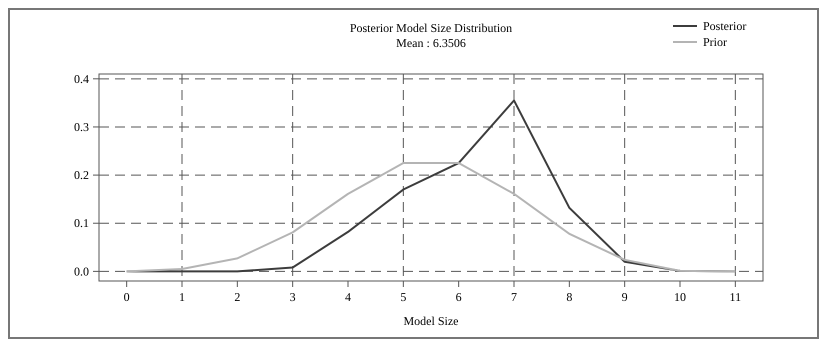 The image size is (827, 347). Describe the element at coordinates (403, 297) in the screenshot. I see `x-tick-label: 5` at that location.